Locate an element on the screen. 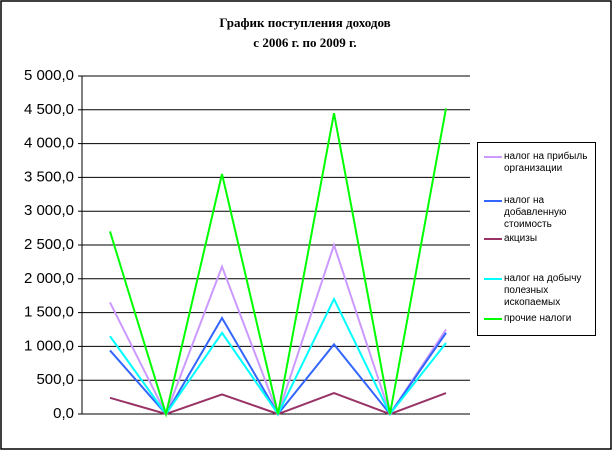  legend-label: налог на прибыль организации is located at coordinates (546, 162).